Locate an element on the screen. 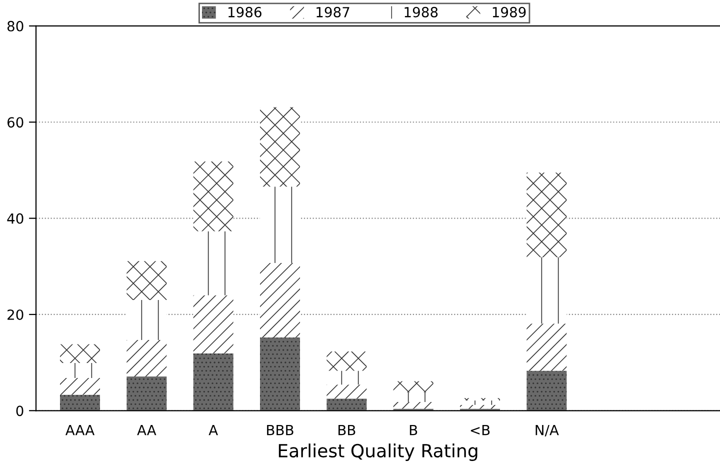 The image size is (720, 472). legend-label: 1989 is located at coordinates (509, 12).